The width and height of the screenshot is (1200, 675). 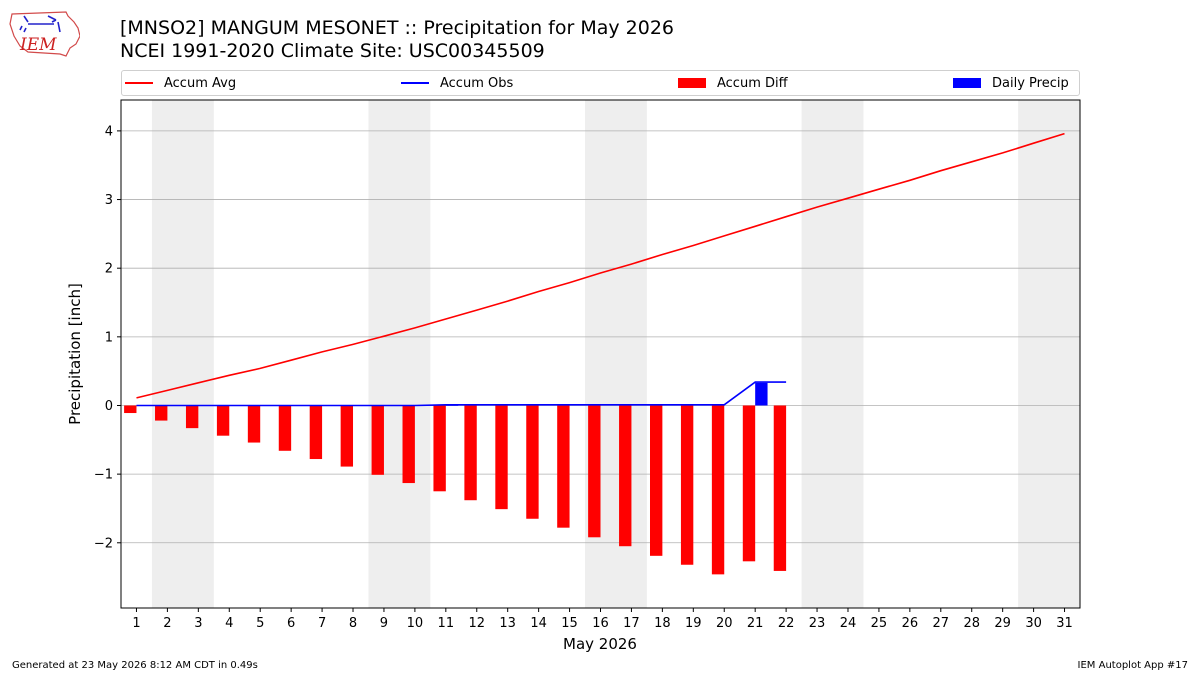 What do you see at coordinates (1002, 623) in the screenshot?
I see `x-tick-label: 29` at bounding box center [1002, 623].